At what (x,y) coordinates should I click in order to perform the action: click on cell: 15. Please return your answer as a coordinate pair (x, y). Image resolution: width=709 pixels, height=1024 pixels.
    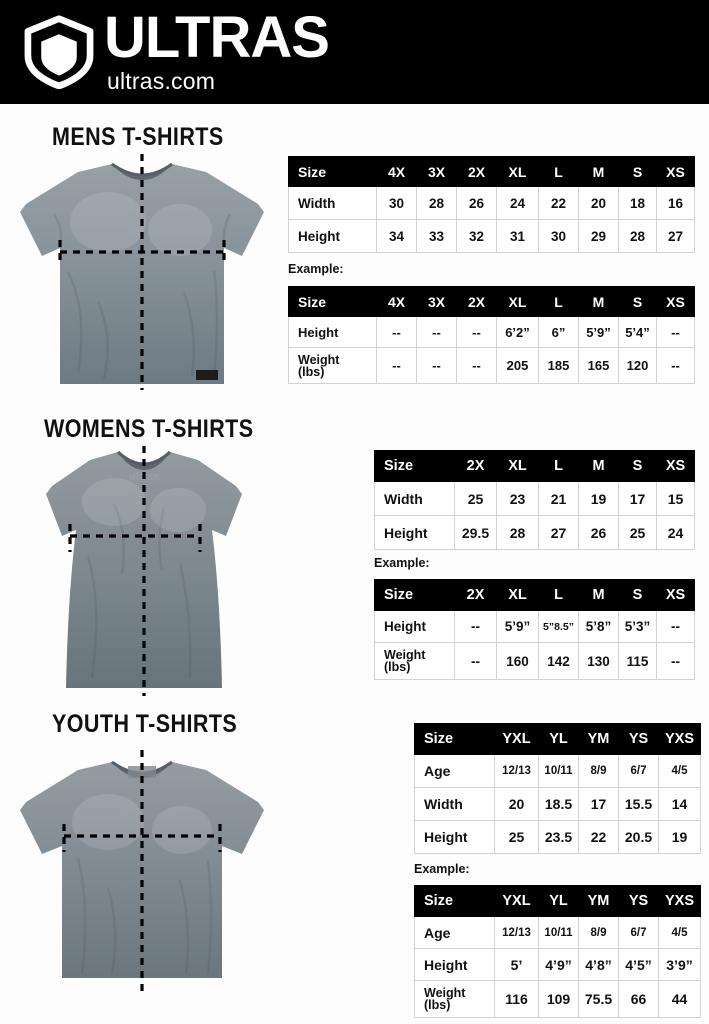
    Looking at the image, I should click on (675, 498).